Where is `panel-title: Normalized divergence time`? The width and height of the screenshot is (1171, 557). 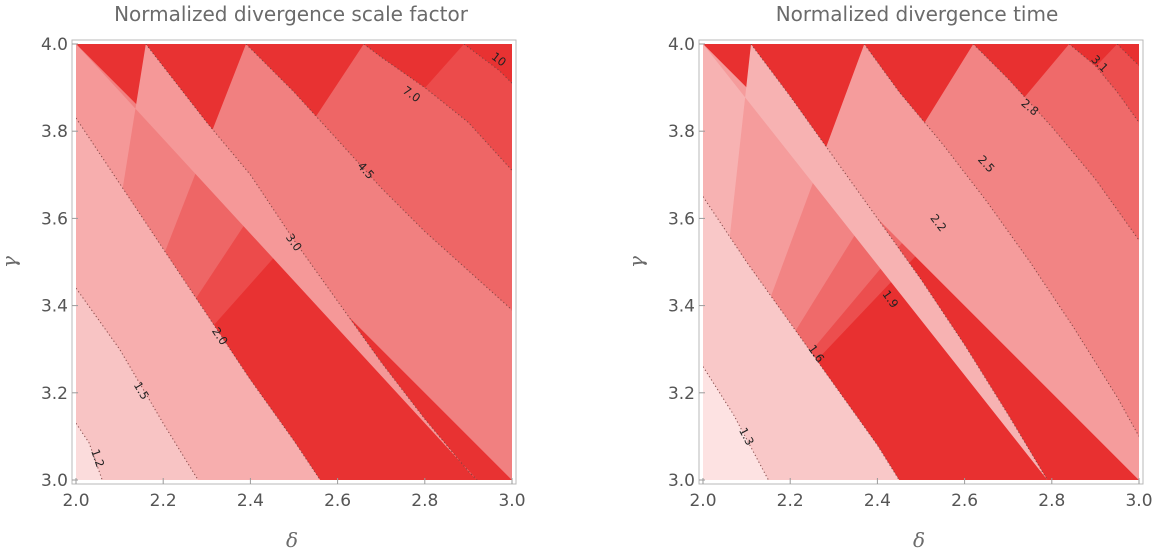 panel-title: Normalized divergence time is located at coordinates (917, 14).